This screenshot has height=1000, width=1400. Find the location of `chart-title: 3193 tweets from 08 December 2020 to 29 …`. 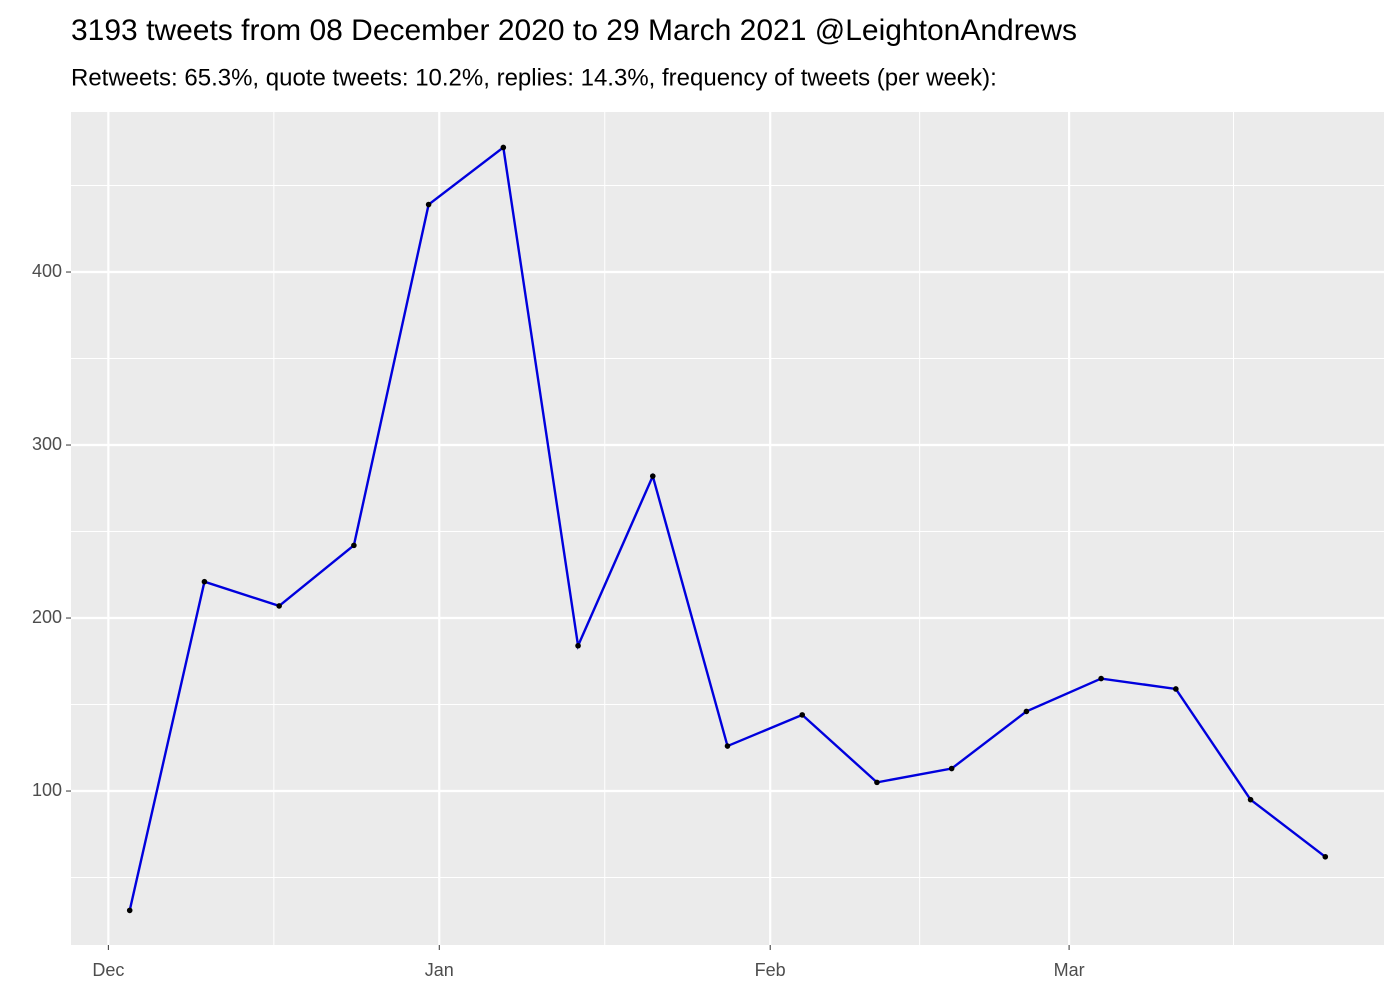

chart-title: 3193 tweets from 08 December 2020 to 29 … is located at coordinates (574, 30).